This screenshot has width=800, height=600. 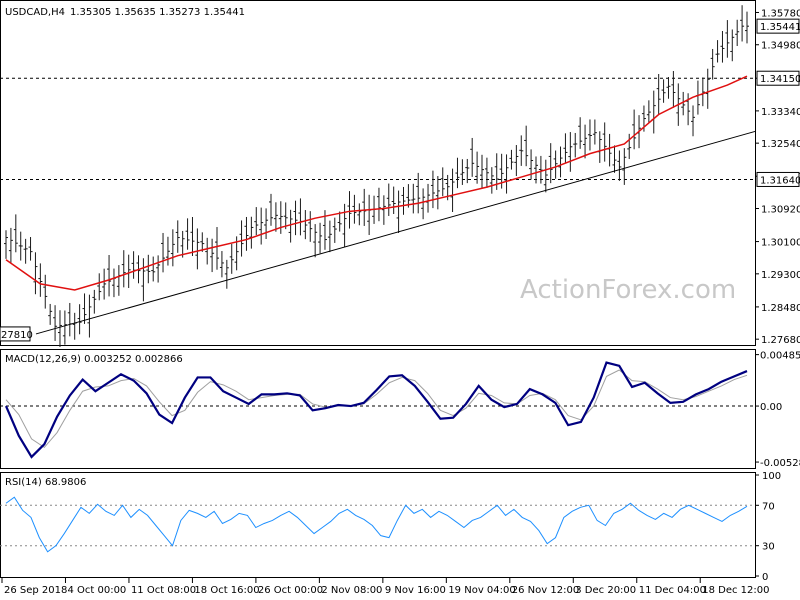 I want to click on watermark: ActionForex.com, so click(x=628, y=290).